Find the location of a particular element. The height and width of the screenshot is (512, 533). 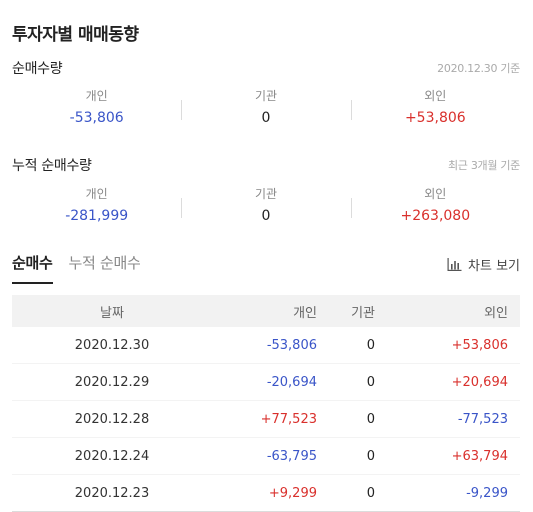

column-header-foreign: 외인 is located at coordinates (496, 313).